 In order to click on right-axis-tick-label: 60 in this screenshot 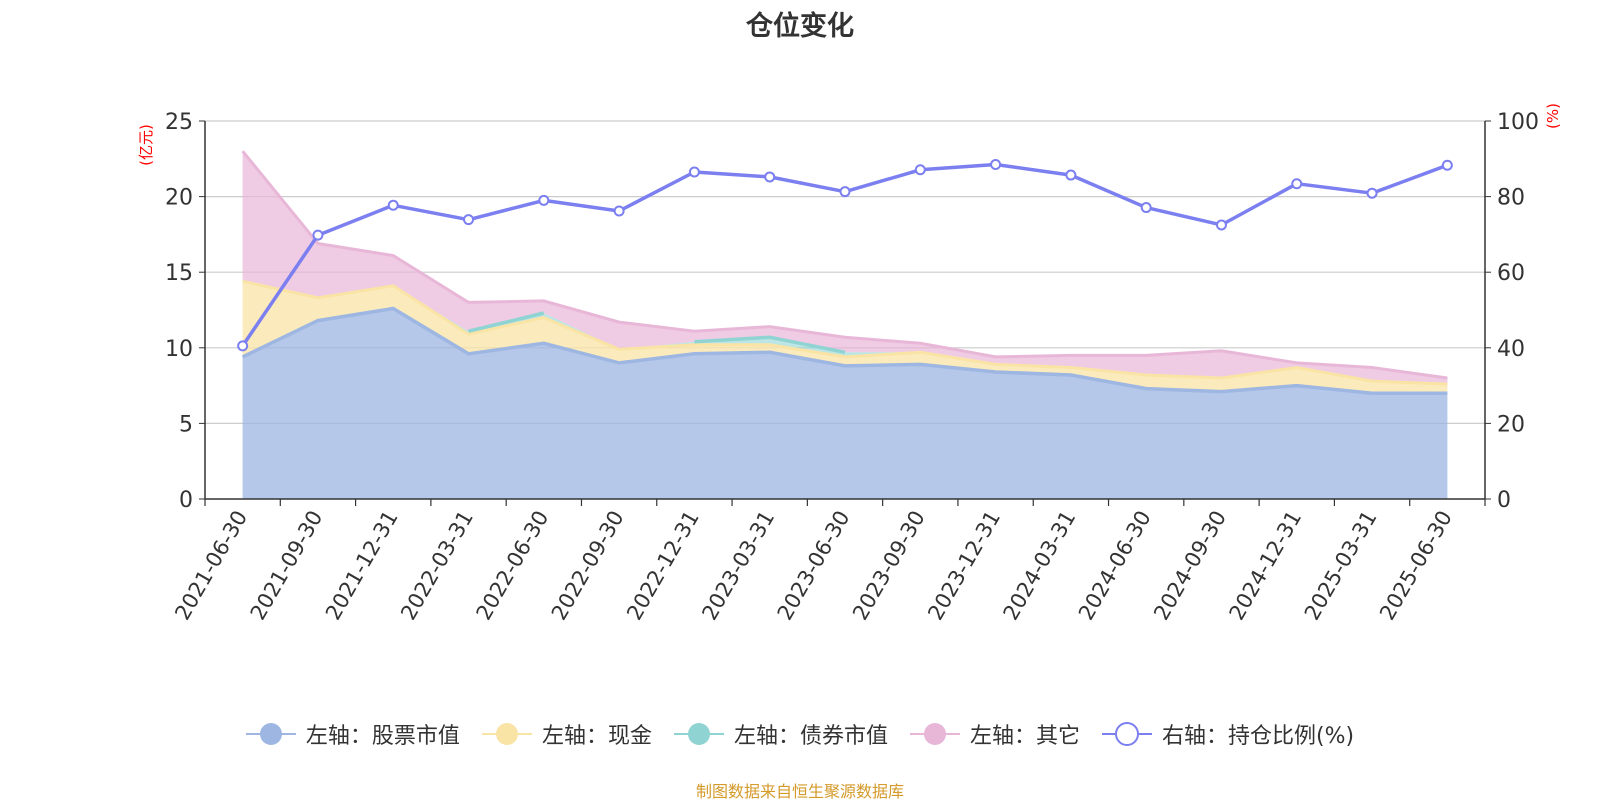, I will do `click(1511, 273)`.